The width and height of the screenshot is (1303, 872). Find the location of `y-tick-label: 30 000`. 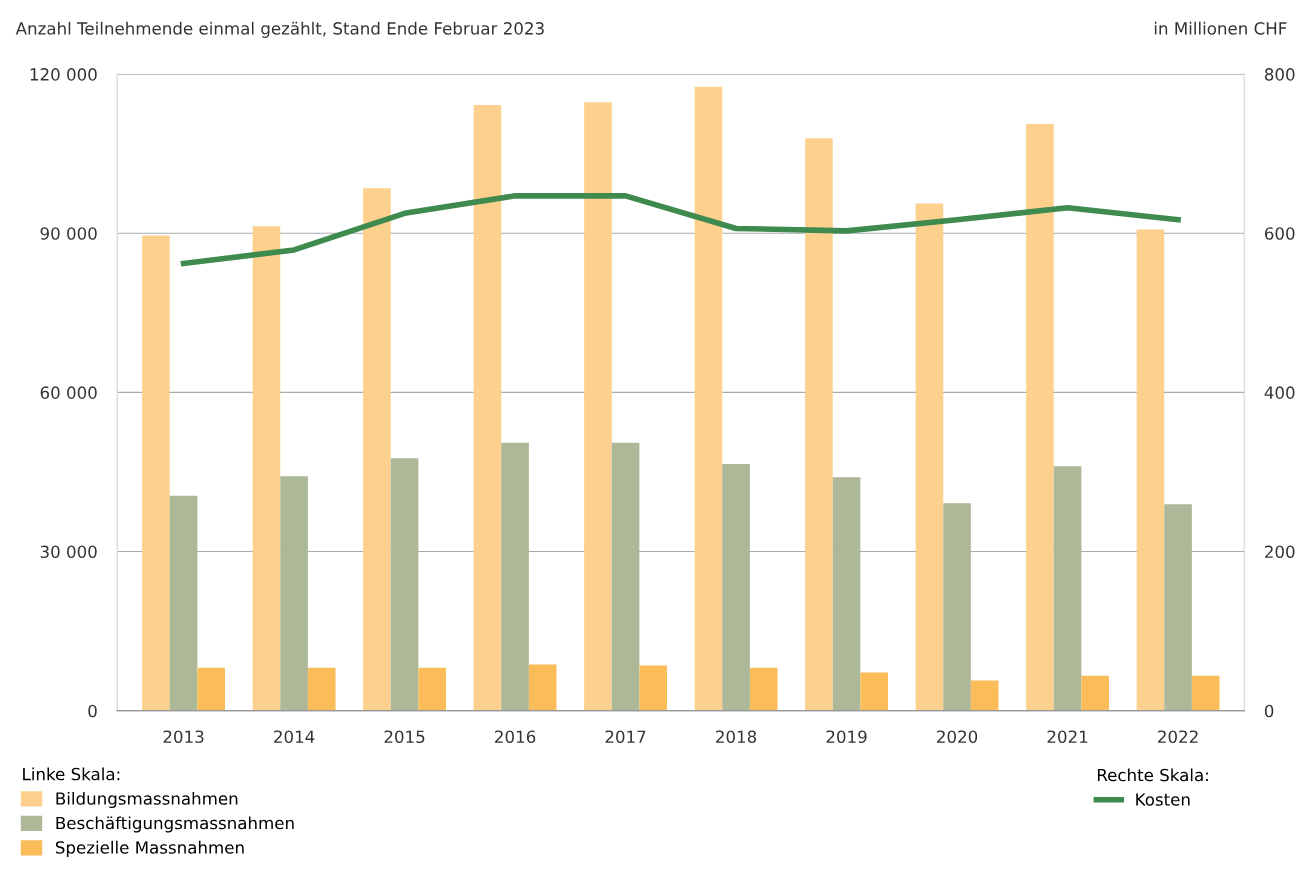

y-tick-label: 30 000 is located at coordinates (68, 552).